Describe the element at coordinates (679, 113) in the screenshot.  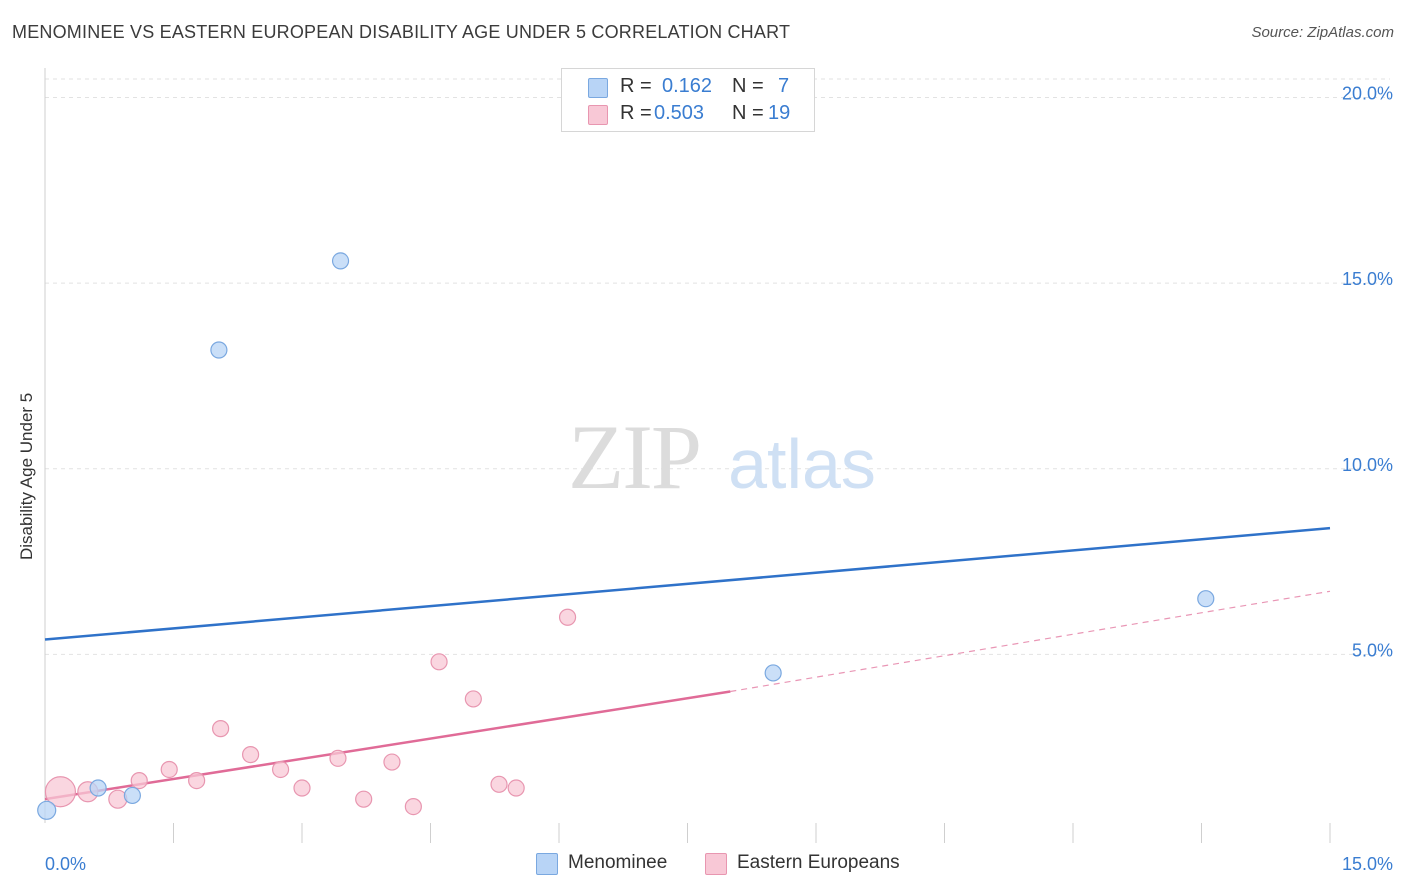
I see `legend-r-value: 0.503` at that location.